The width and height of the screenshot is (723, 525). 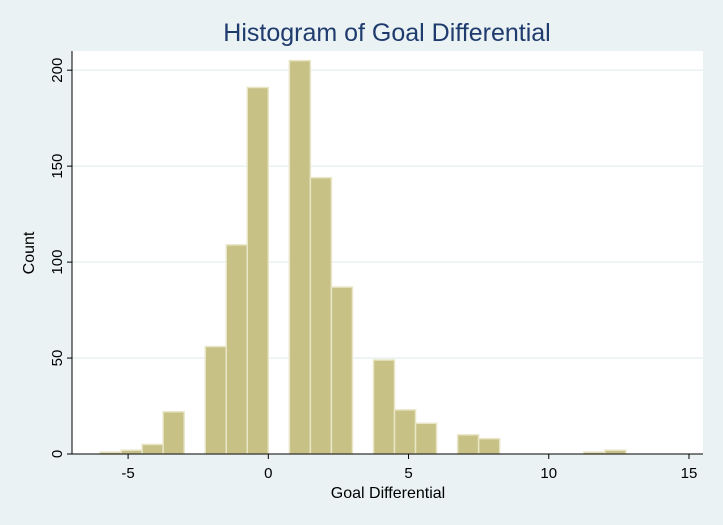 What do you see at coordinates (57, 358) in the screenshot?
I see `y-tick-label: 50` at bounding box center [57, 358].